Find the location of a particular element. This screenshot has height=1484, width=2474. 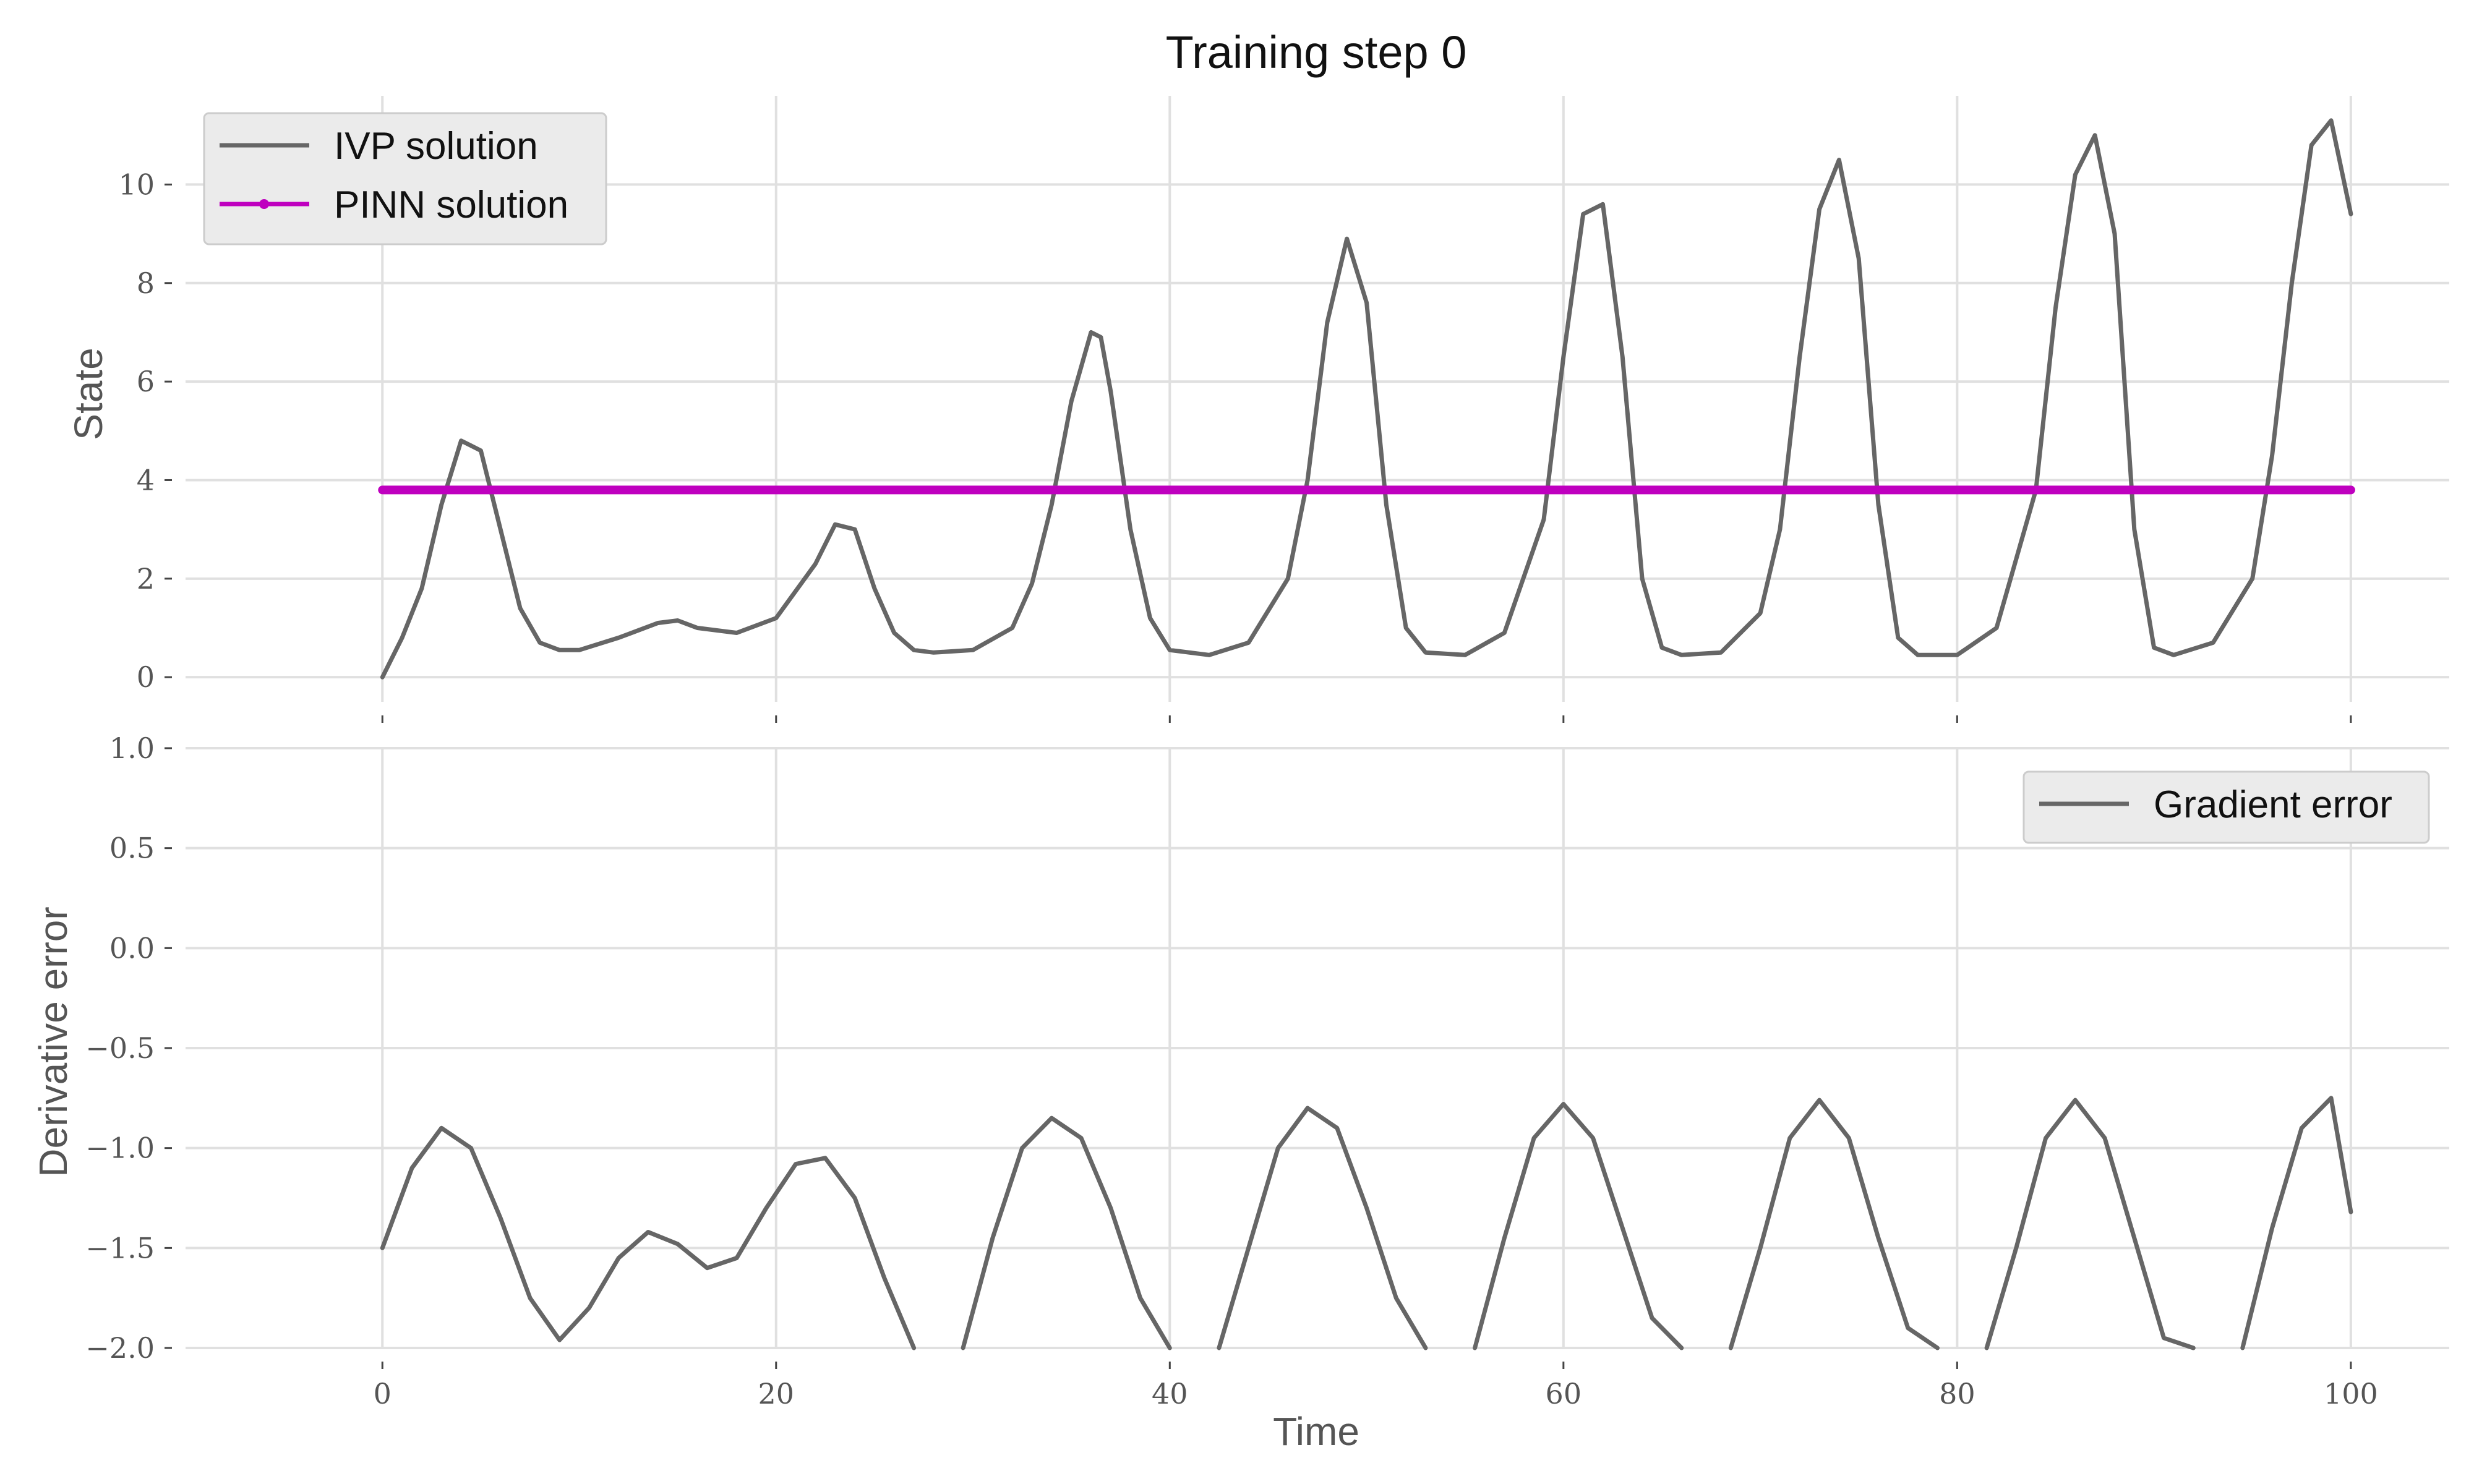

x-tick-label: 60 is located at coordinates (1564, 1393).